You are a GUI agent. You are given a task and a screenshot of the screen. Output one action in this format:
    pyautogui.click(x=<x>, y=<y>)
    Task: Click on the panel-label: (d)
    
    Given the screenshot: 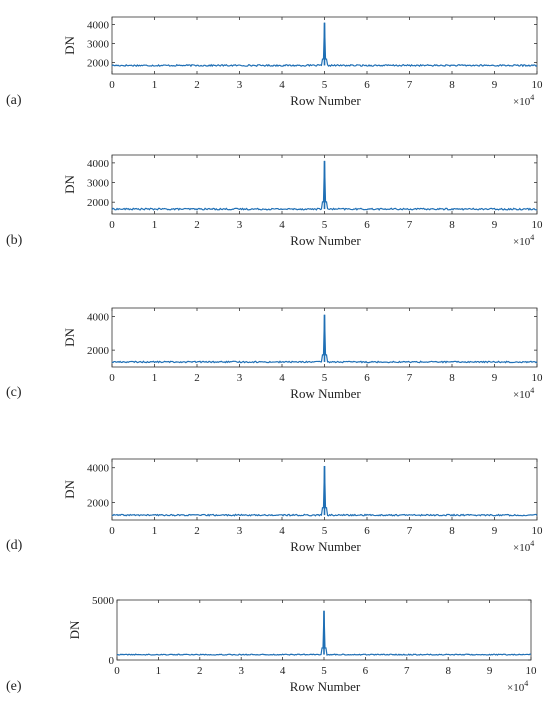 What is the action you would take?
    pyautogui.click(x=14, y=545)
    